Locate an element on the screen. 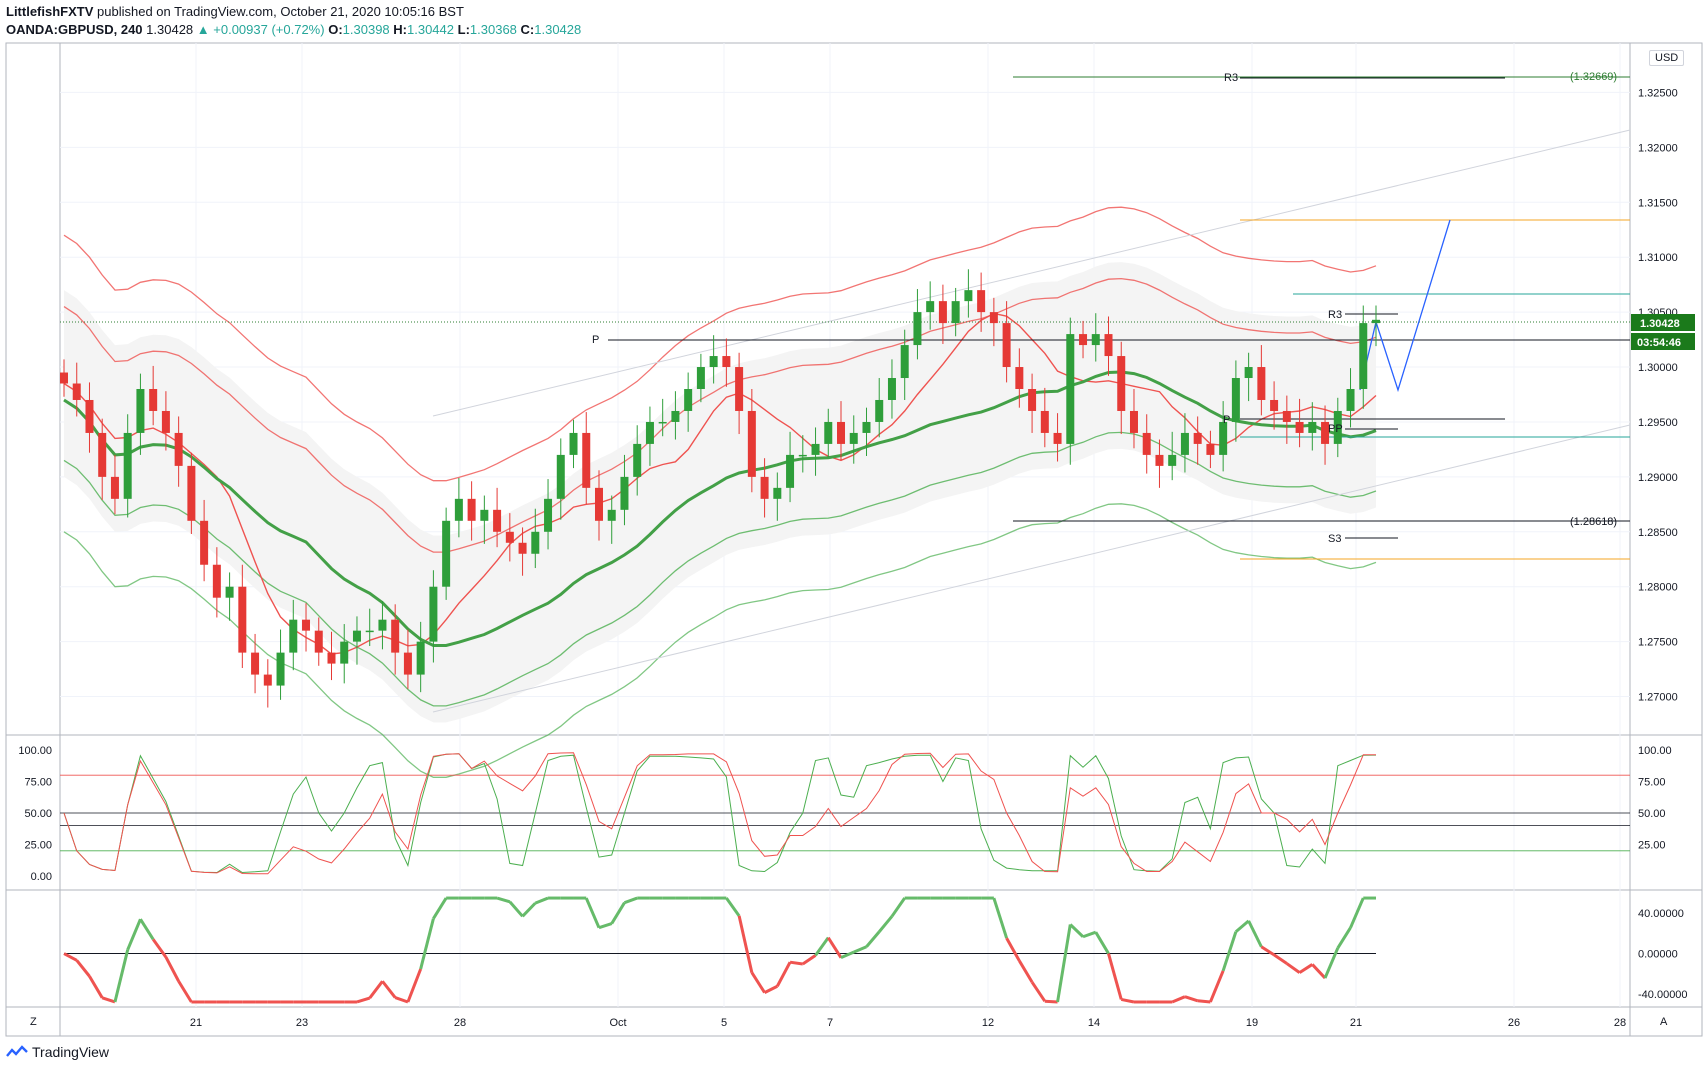  support-value: (1.28618) is located at coordinates (1593, 522).